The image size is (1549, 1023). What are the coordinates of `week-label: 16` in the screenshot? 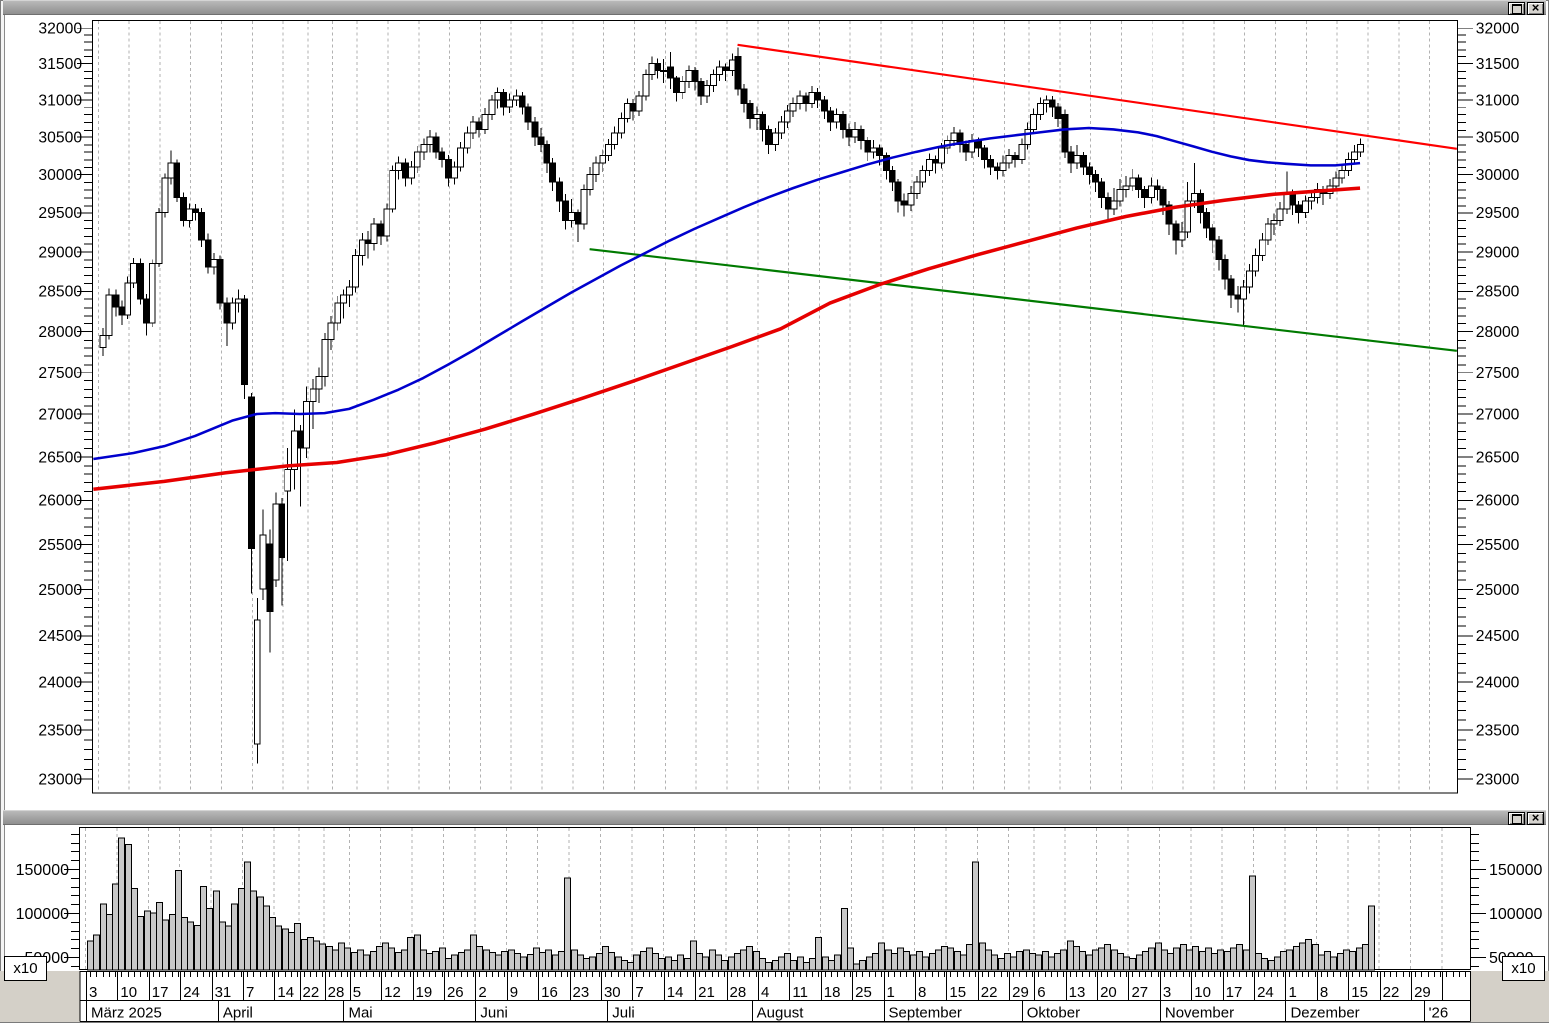 It's located at (549, 992).